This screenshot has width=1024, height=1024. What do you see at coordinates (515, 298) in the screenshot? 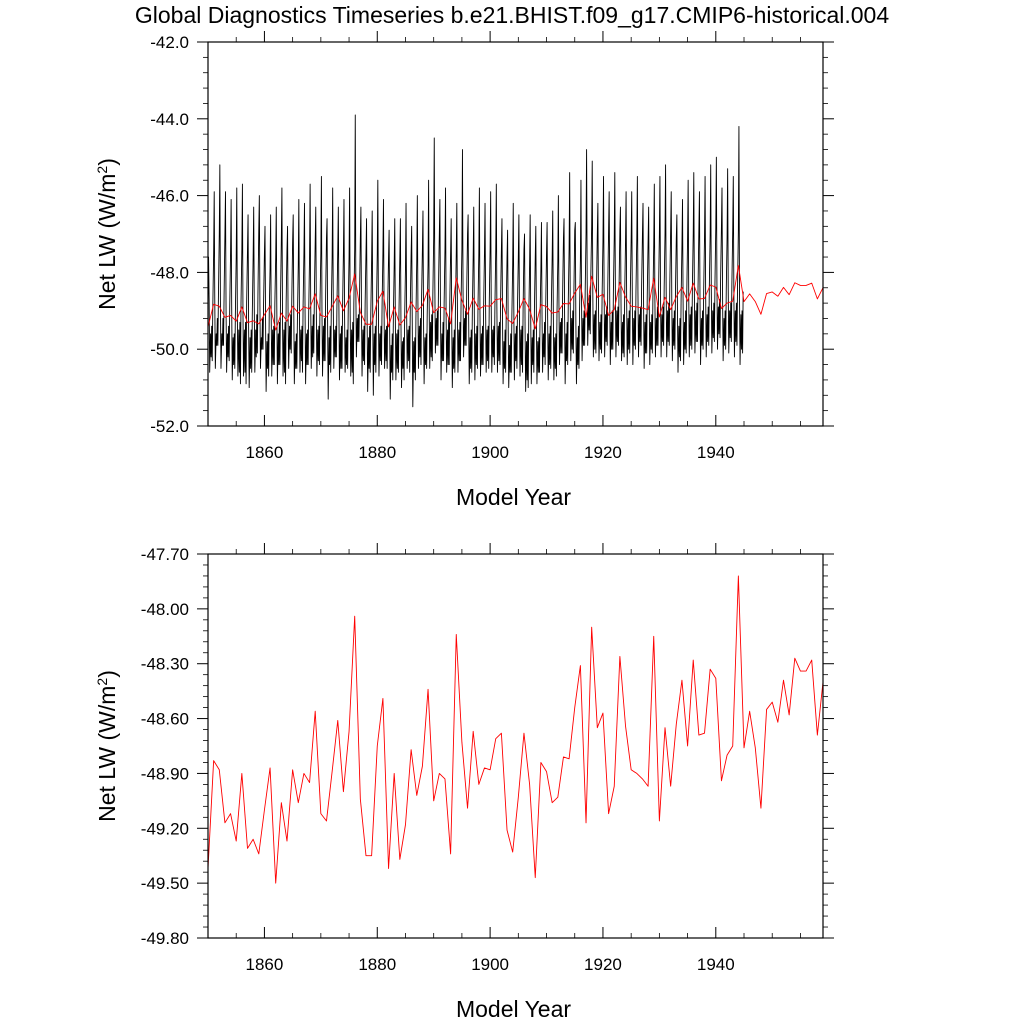
I see `chart1-series-annual-mean` at bounding box center [515, 298].